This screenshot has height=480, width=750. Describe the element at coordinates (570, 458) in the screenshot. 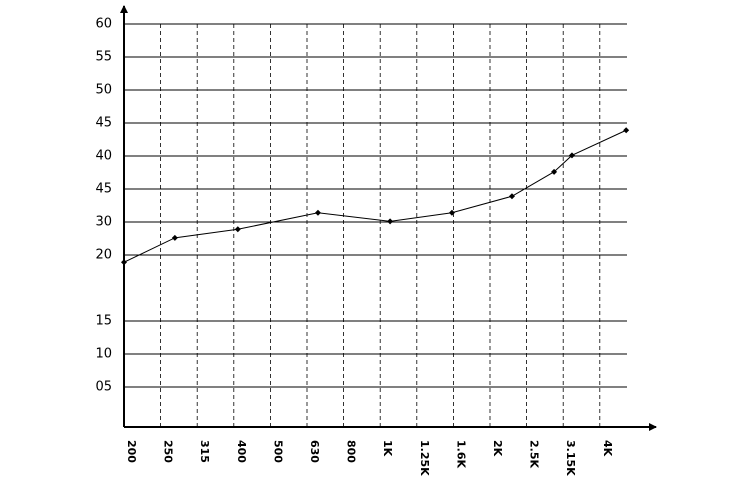

I see `x-tick-label: 3.15K` at that location.